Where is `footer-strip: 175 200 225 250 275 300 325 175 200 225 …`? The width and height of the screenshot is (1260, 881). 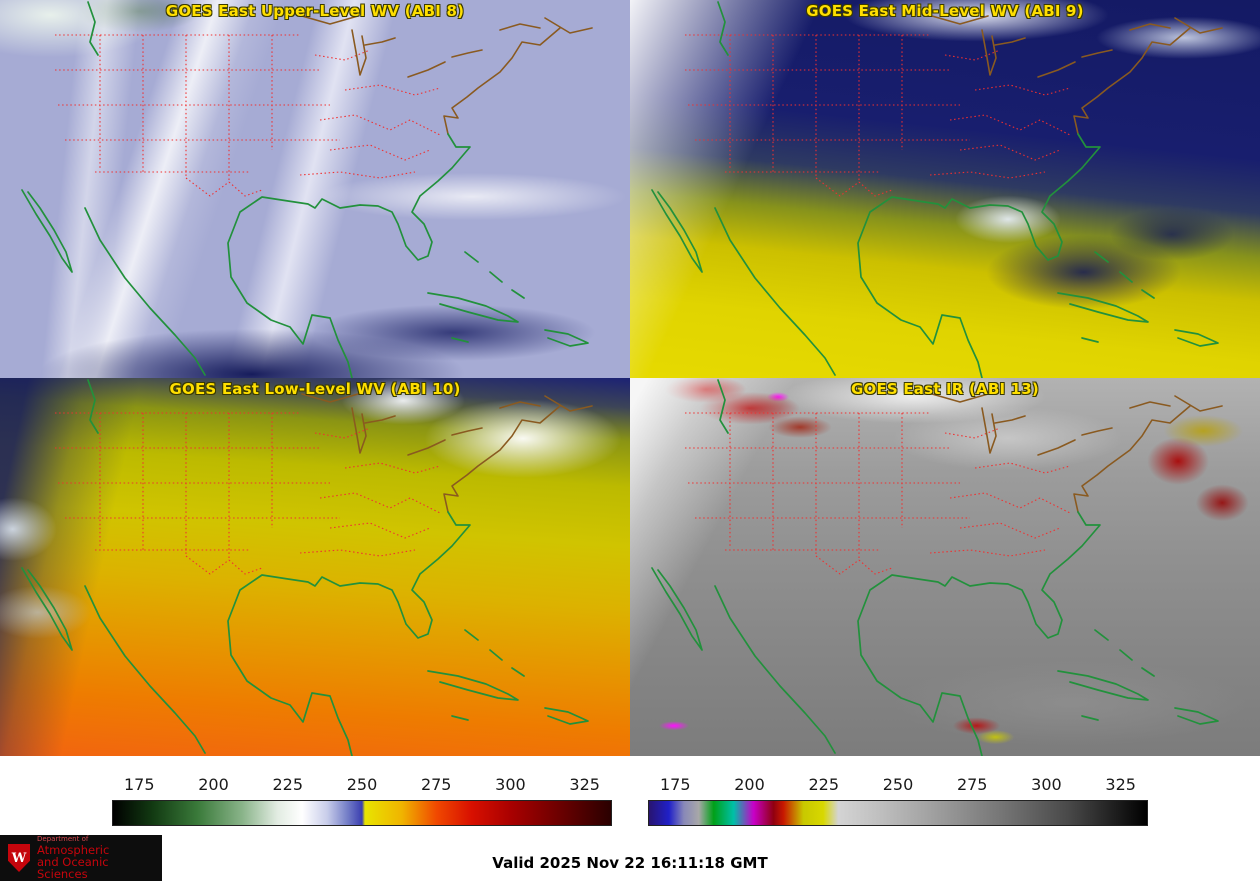
footer-strip: 175 200 225 250 275 300 325 175 200 225 … is located at coordinates (630, 818).